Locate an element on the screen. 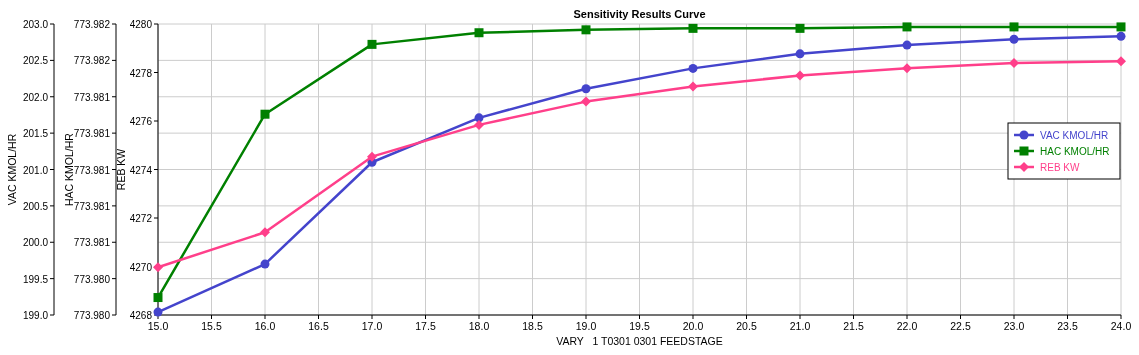 This screenshot has width=1139, height=355. y-tick-label: 200.0 is located at coordinates (35, 243).